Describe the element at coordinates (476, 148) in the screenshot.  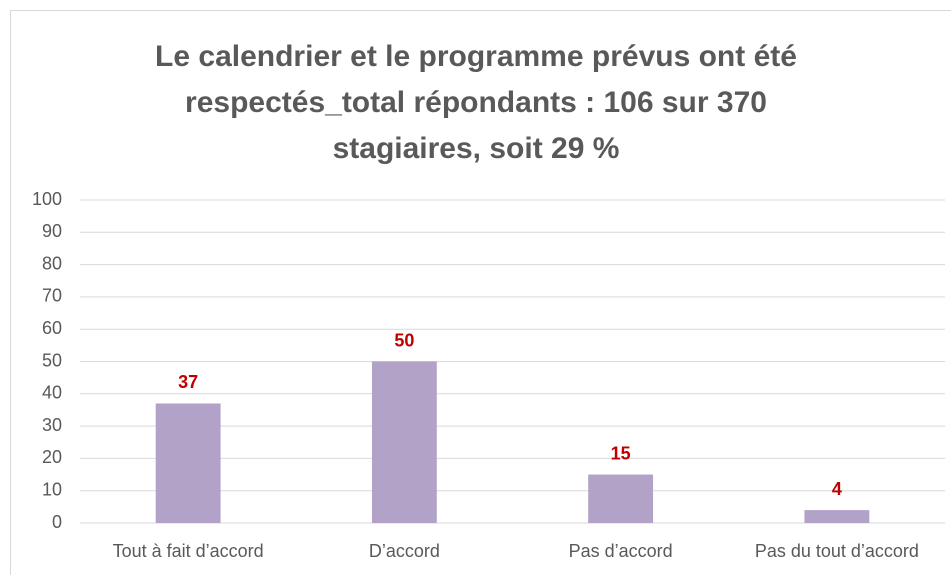
I see `chart-title: stagiaires, soit 29 %` at that location.